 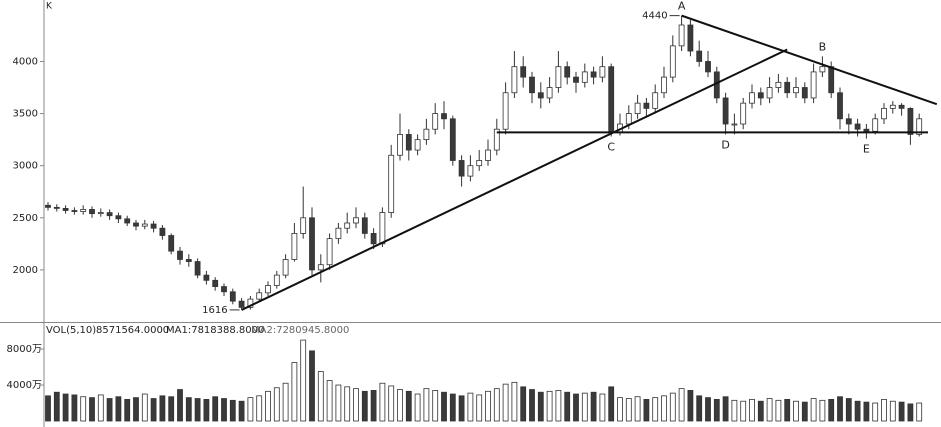 I want to click on point-label: A, so click(x=682, y=6).